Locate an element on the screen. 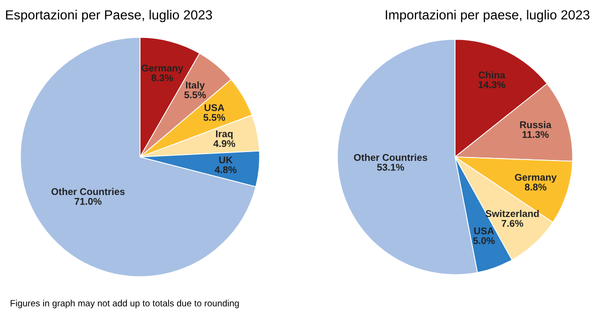 The image size is (607, 328). chart-title: Esportazioni per Paese, luglio 2023 is located at coordinates (109, 16).